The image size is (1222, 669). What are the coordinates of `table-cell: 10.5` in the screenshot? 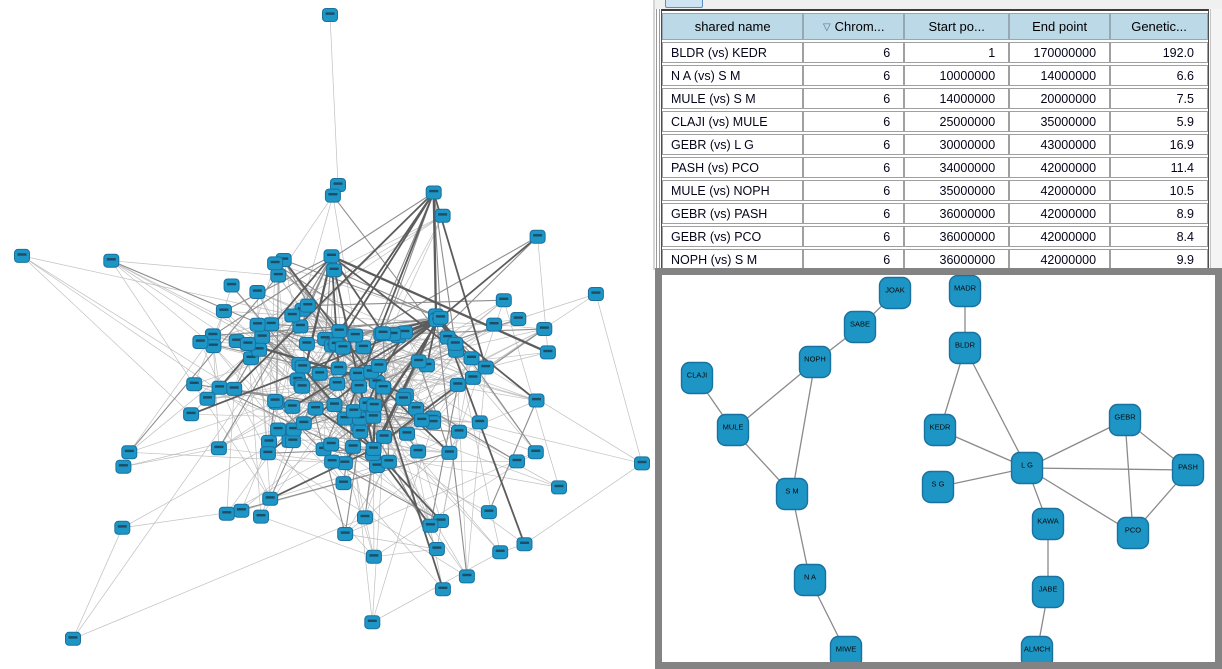 It's located at (1159, 190).